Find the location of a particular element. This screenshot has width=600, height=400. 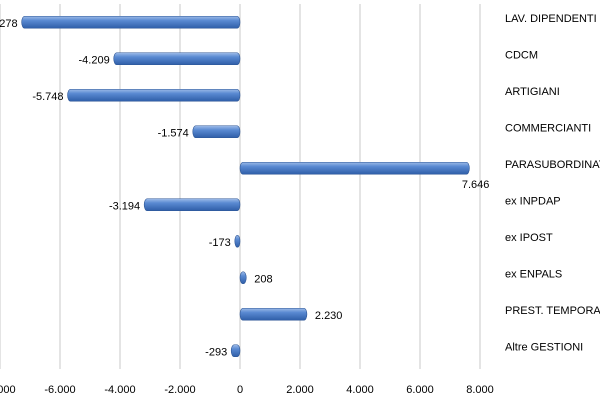

category-label: CDCM is located at coordinates (521, 56).